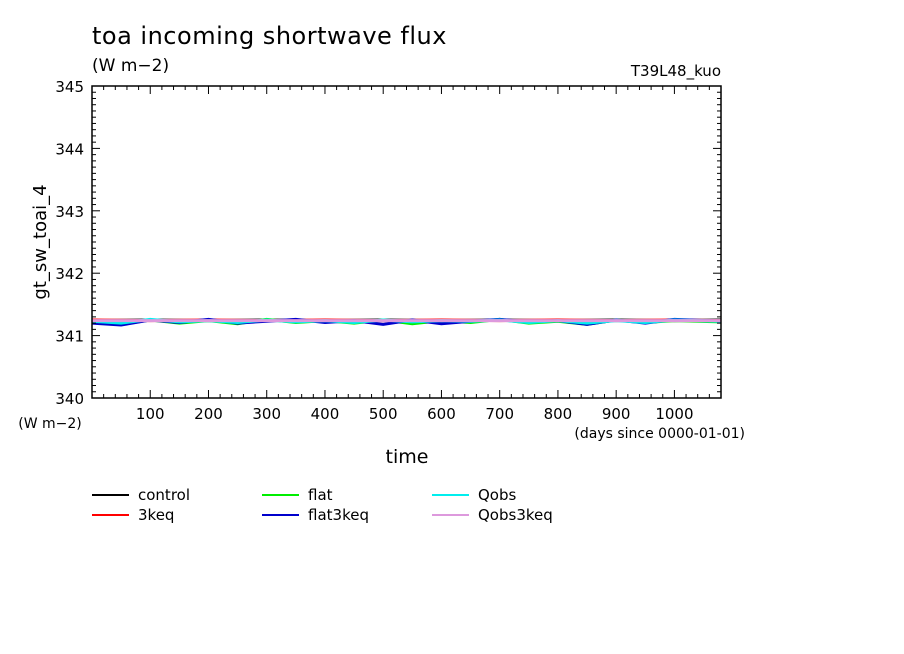  I want to click on y-tick-label: 340, so click(69, 399).